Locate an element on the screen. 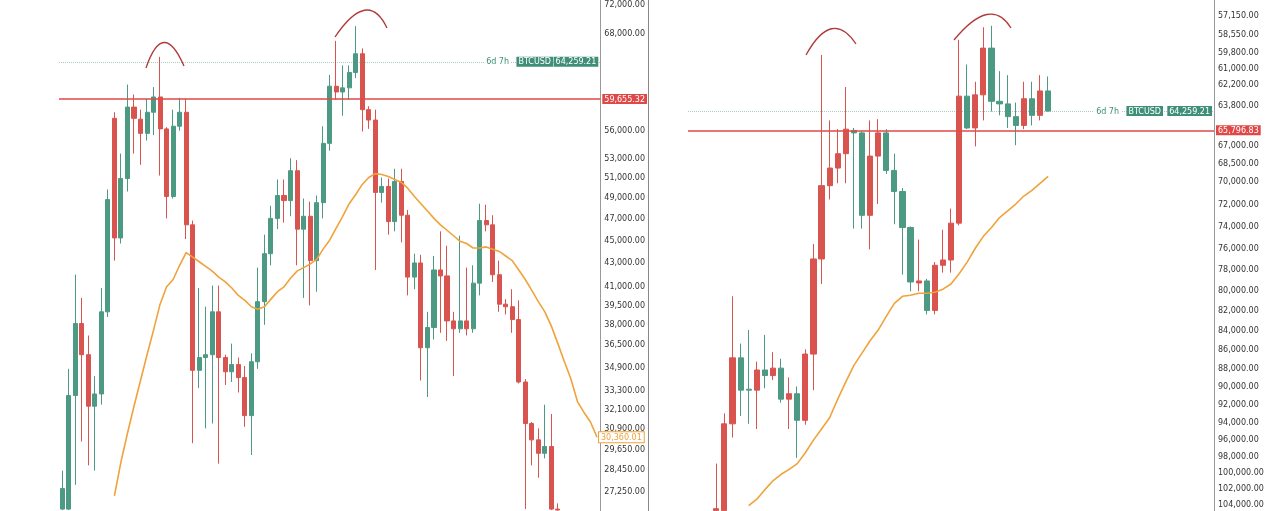  y-tick-label: 29,650.00 is located at coordinates (624, 449).